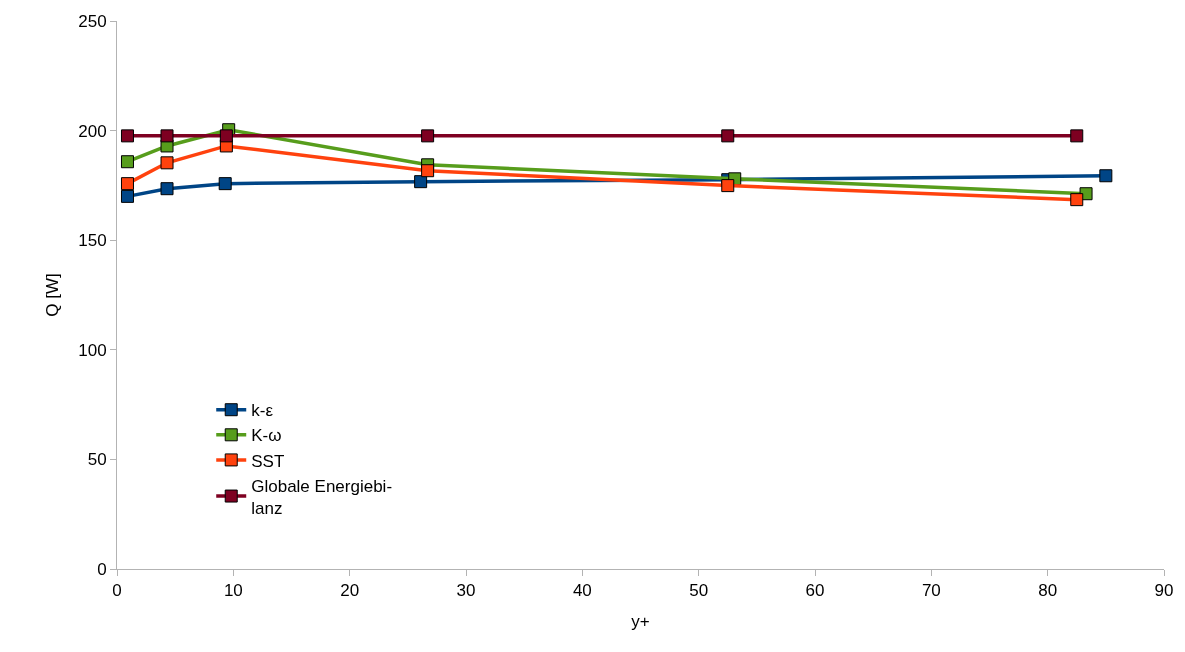 Image resolution: width=1185 pixels, height=652 pixels. What do you see at coordinates (92, 131) in the screenshot?
I see `y-tick-label: 200` at bounding box center [92, 131].